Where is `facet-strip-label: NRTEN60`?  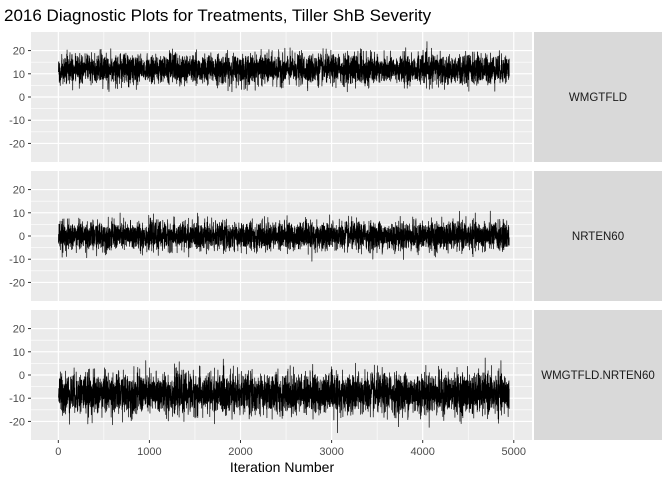
facet-strip-label: NRTEN60 is located at coordinates (598, 237).